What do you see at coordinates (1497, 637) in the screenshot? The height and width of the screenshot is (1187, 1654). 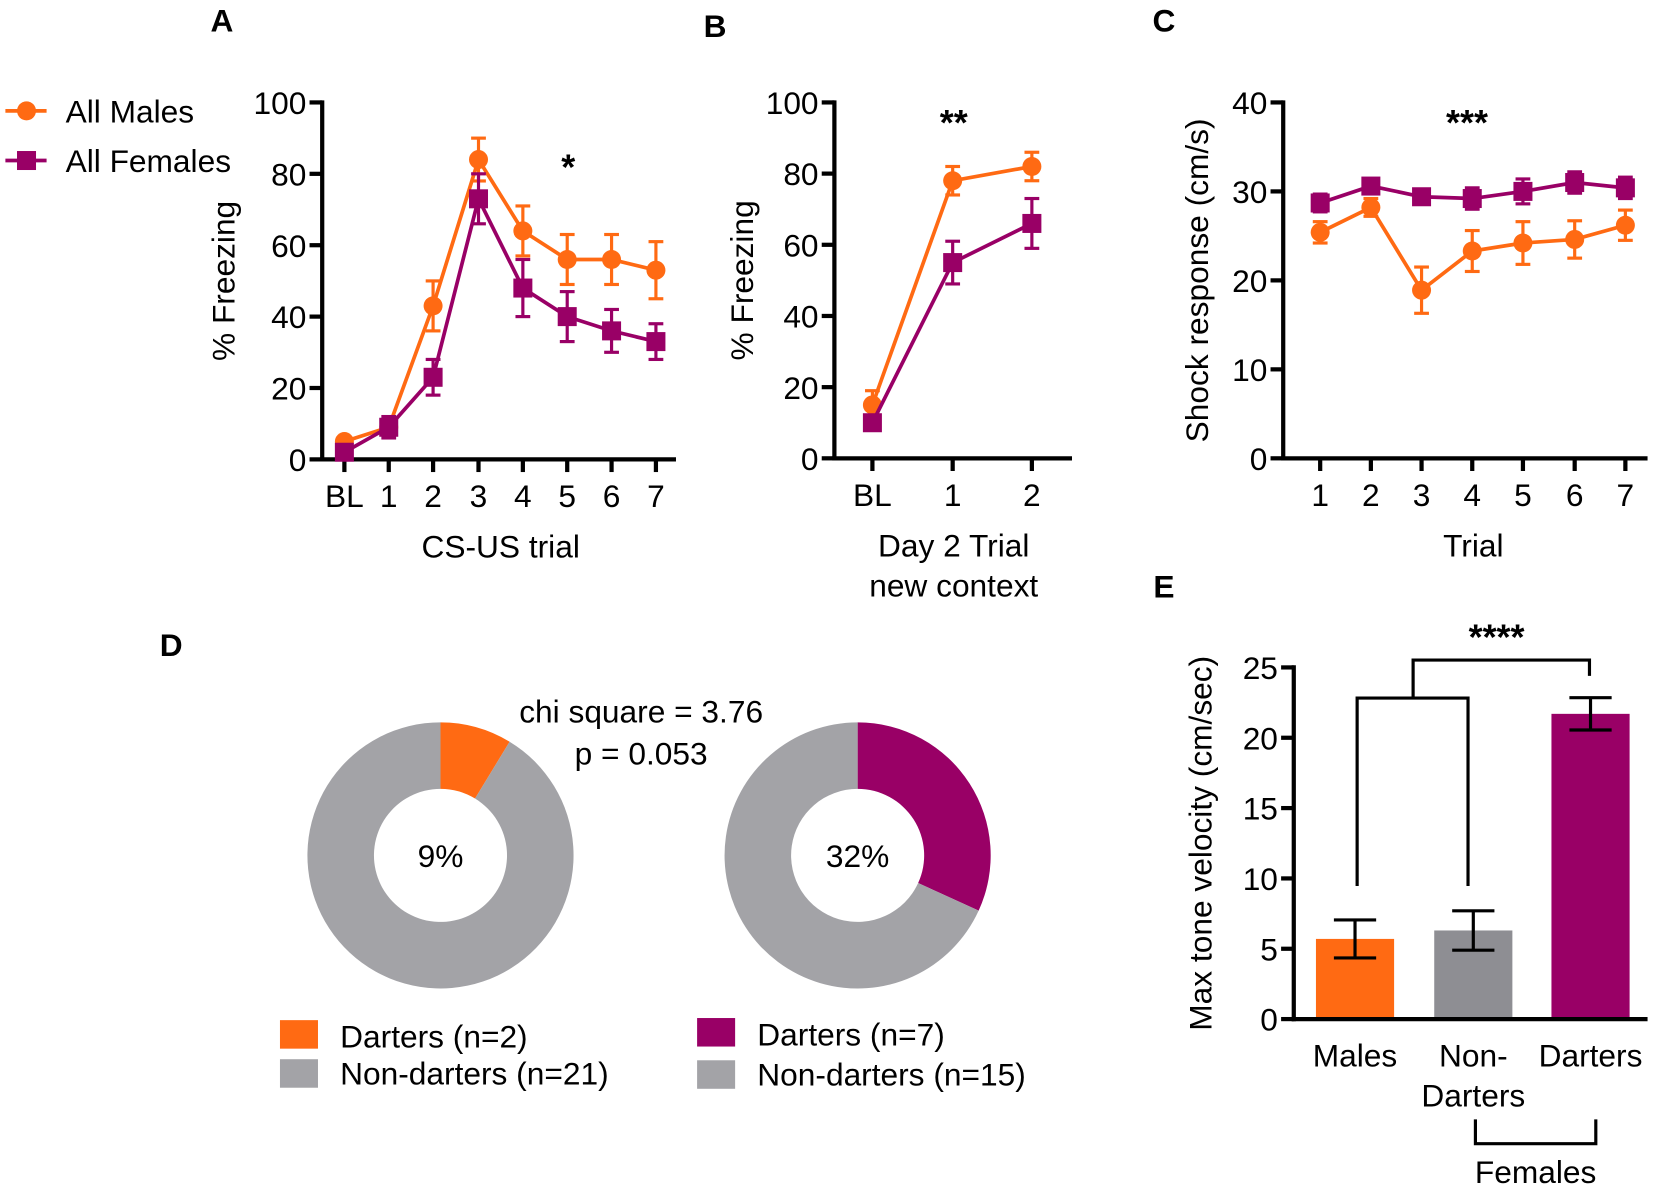 I see `significance-annotation: ****` at bounding box center [1497, 637].